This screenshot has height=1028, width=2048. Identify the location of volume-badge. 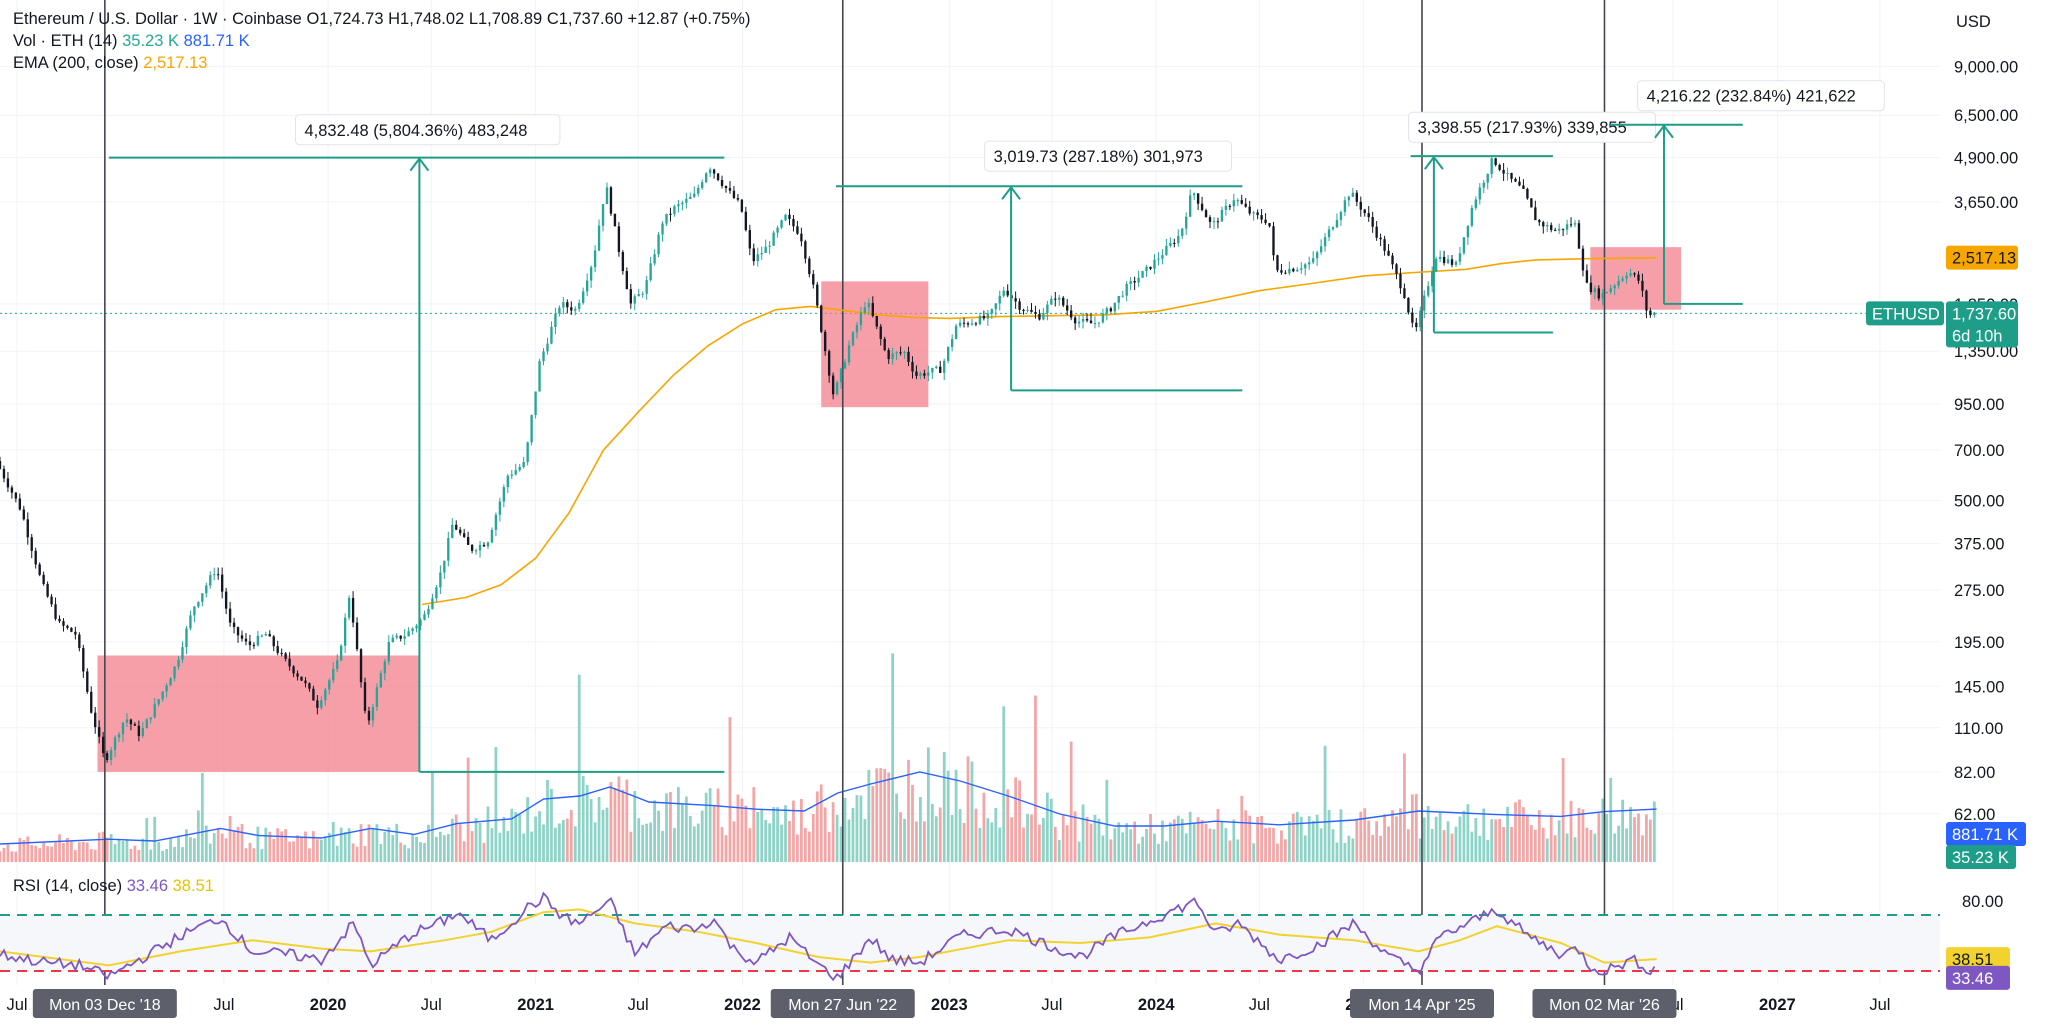
(1981, 857).